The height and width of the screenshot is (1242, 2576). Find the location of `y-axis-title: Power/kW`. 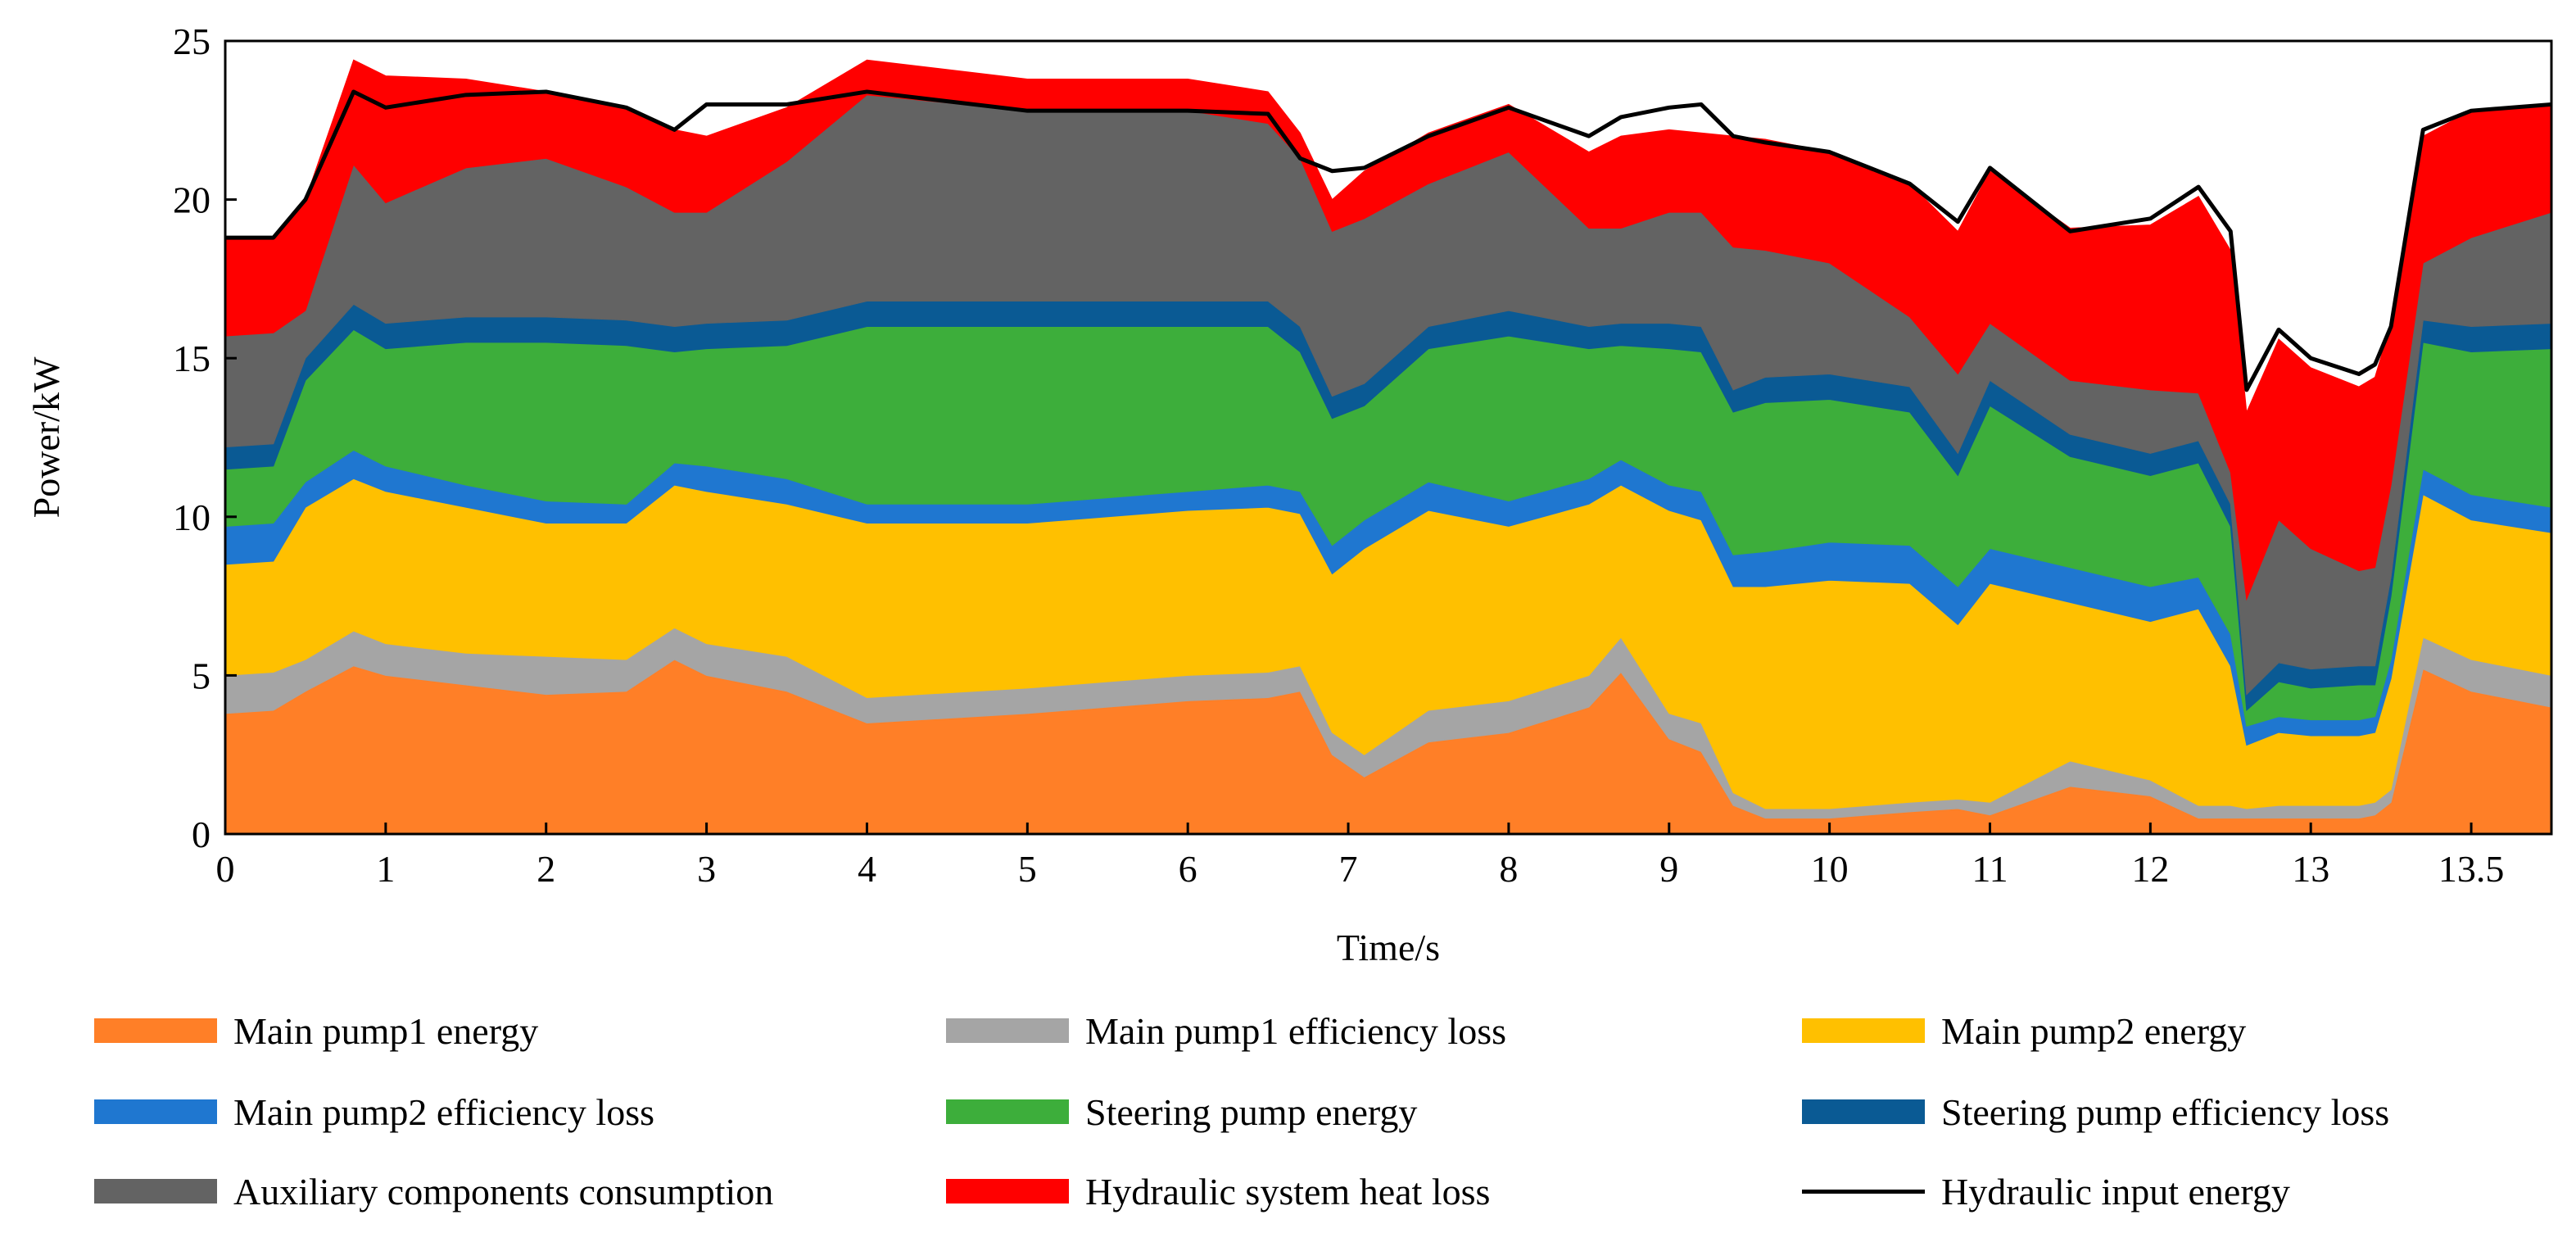

y-axis-title: Power/kW is located at coordinates (46, 437).